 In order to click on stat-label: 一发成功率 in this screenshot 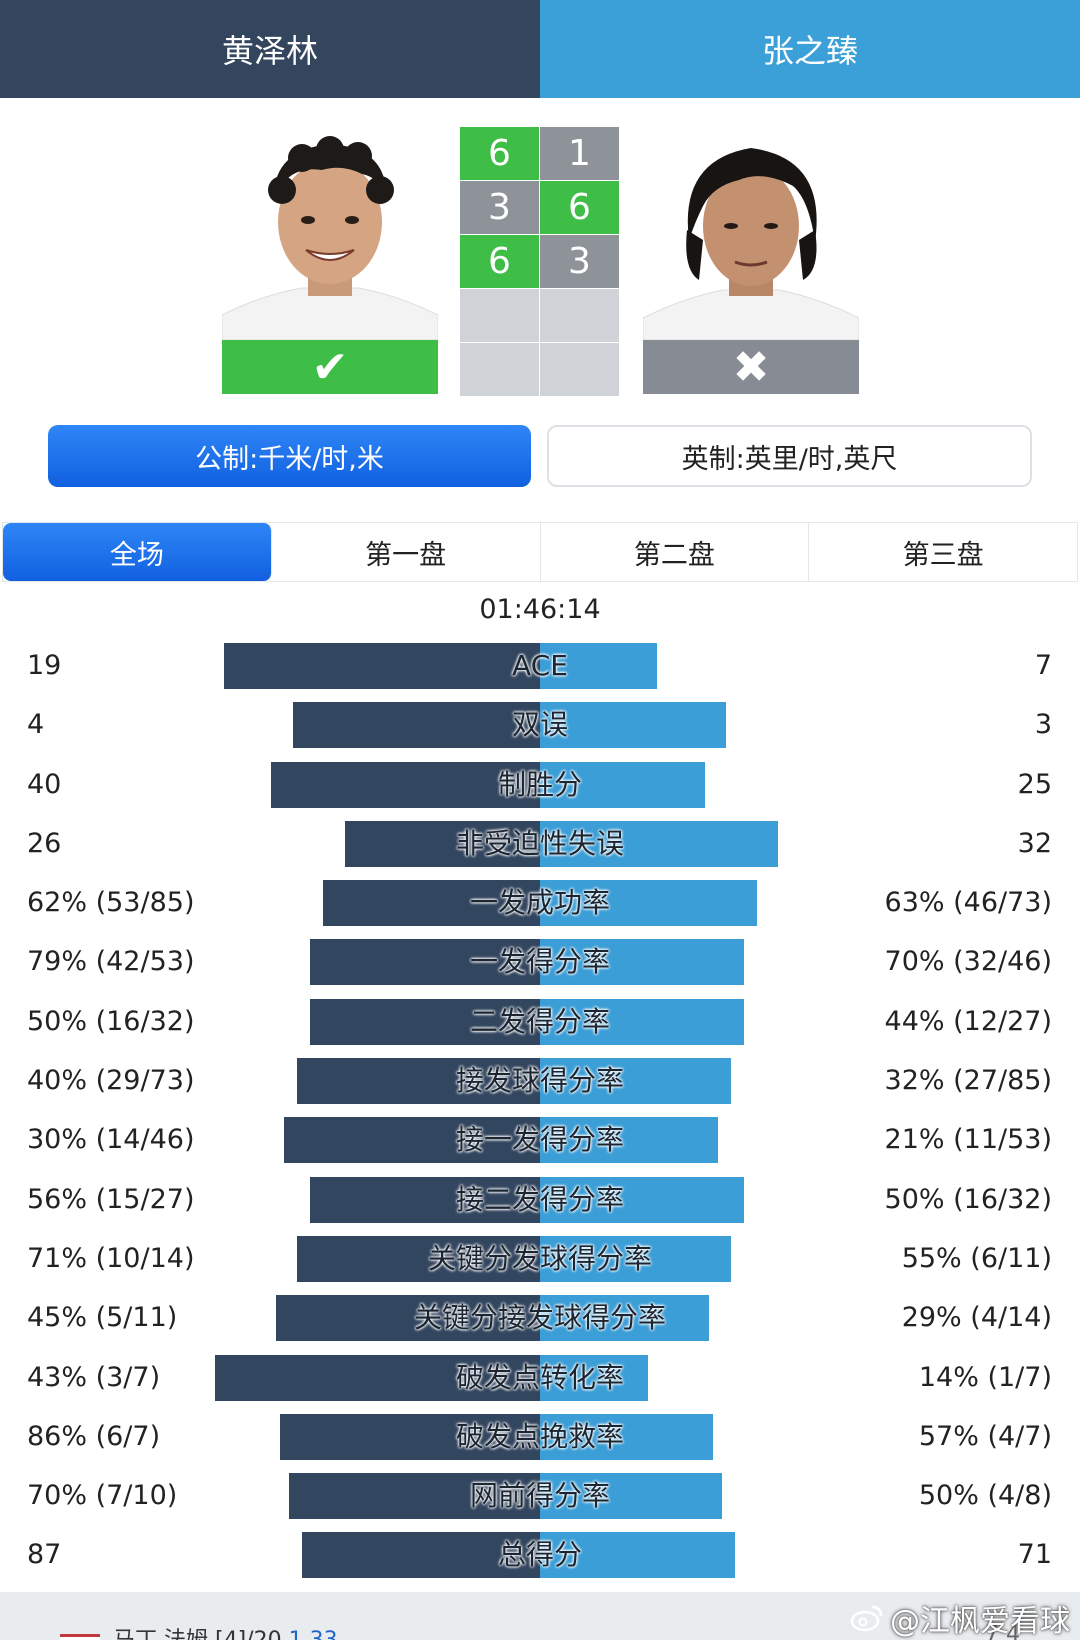, I will do `click(539, 903)`.